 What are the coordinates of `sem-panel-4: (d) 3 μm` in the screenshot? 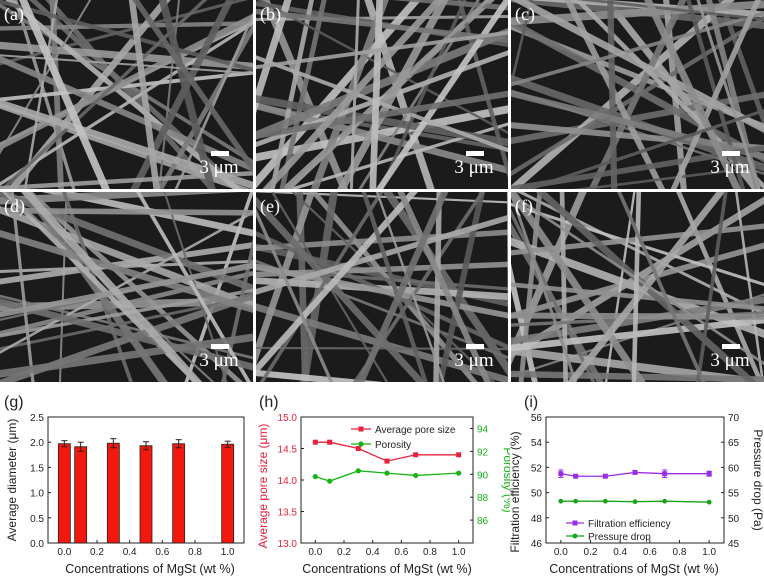 It's located at (126, 287).